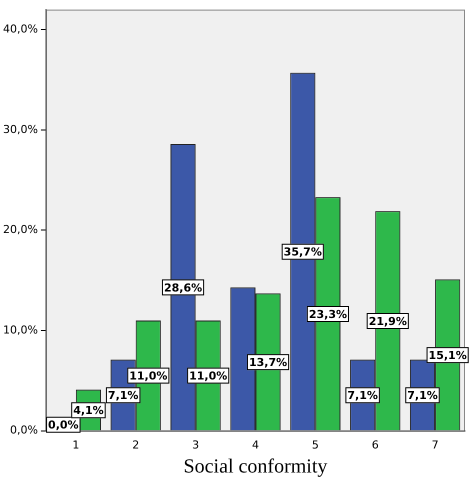  What do you see at coordinates (375, 445) in the screenshot?
I see `x-tick-label: 6` at bounding box center [375, 445].